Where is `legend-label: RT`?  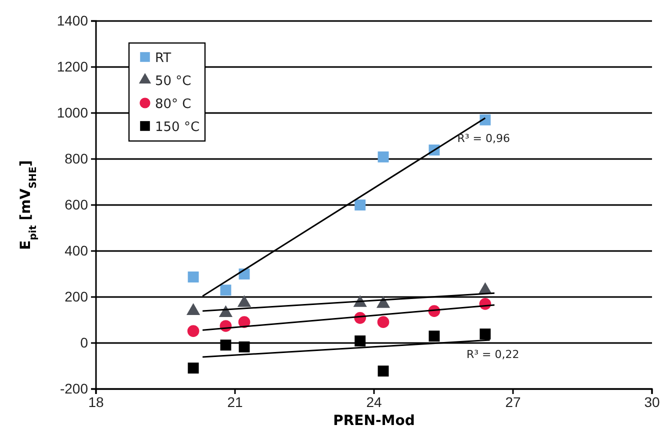 legend-label: RT is located at coordinates (163, 58).